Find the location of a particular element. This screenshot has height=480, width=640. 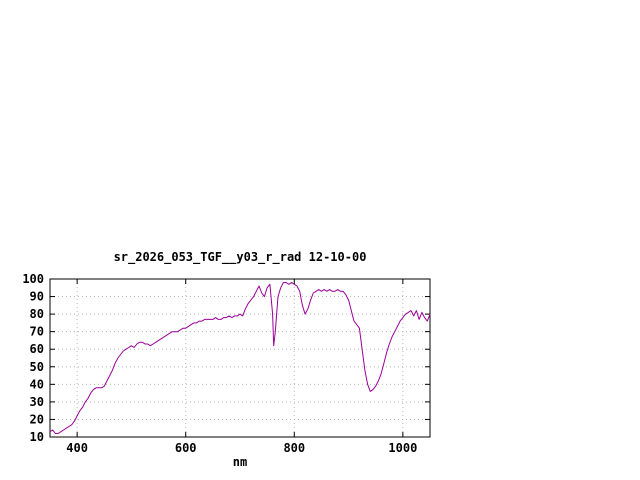

y-tick-label: 20 is located at coordinates (37, 419).